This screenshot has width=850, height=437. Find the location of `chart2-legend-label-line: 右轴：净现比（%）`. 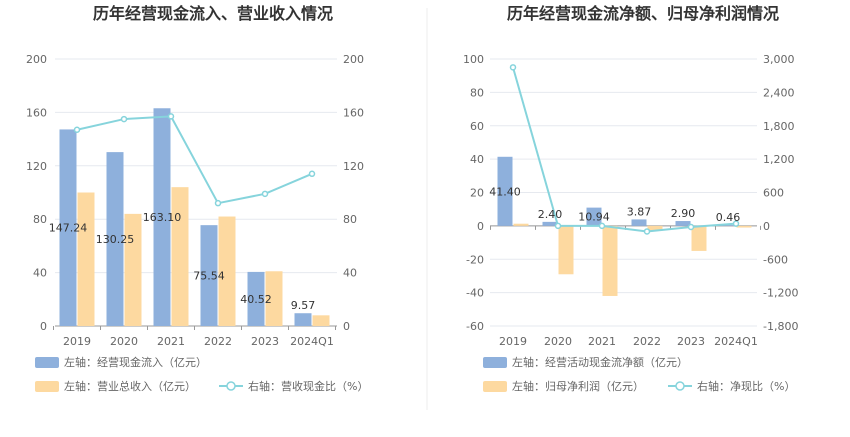

chart2-legend-label-line: 右轴：净现比（%） is located at coordinates (746, 386).